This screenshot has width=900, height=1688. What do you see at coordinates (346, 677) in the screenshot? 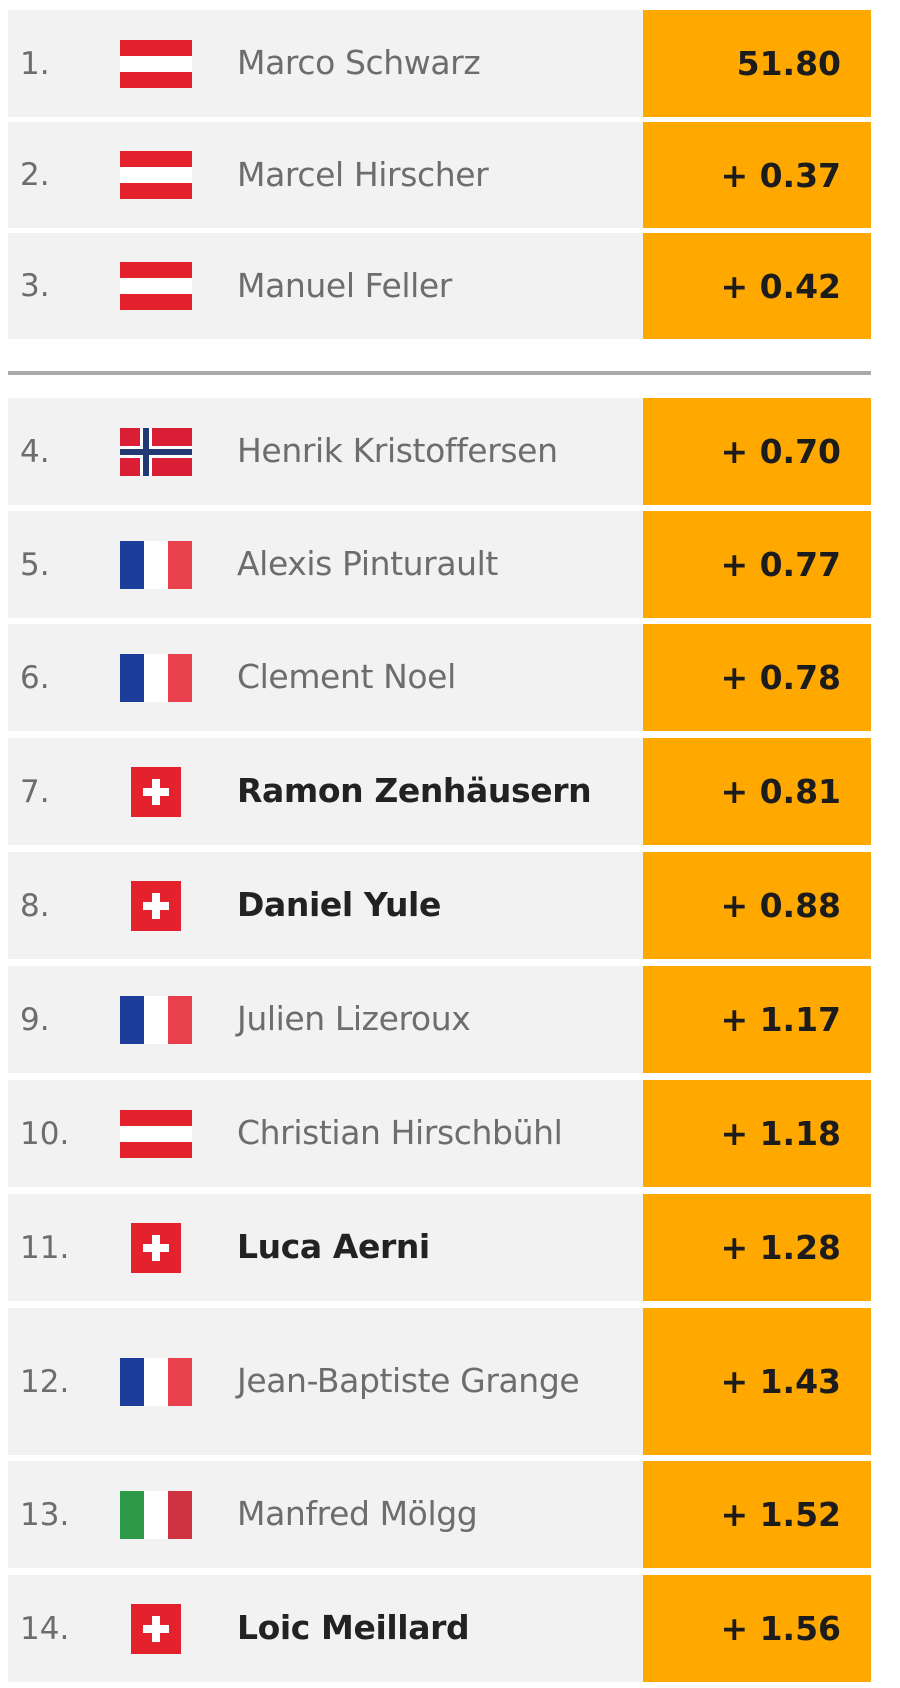
I see `athlete-name: Clement Noel` at bounding box center [346, 677].